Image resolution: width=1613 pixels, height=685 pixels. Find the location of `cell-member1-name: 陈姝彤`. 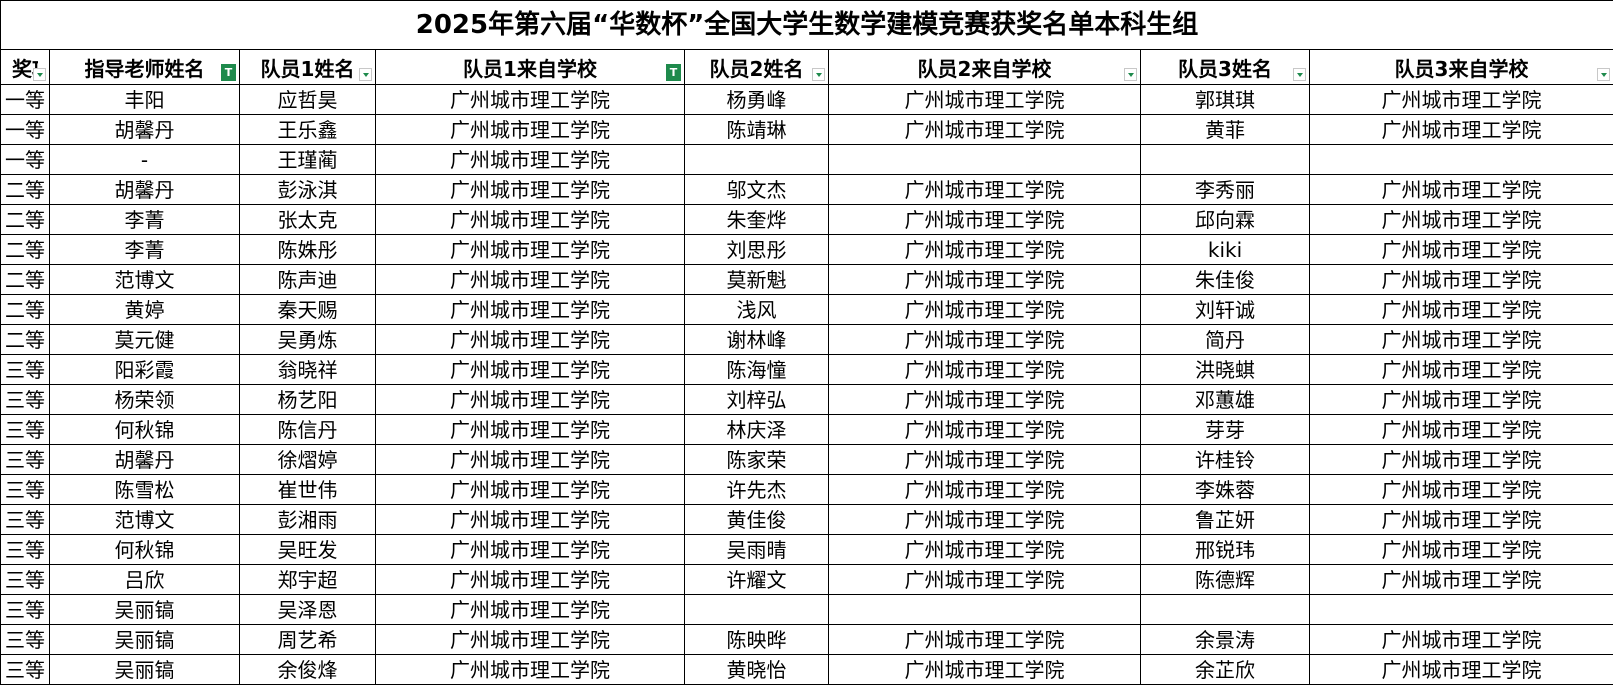

cell-member1-name: 陈姝彤 is located at coordinates (308, 250).